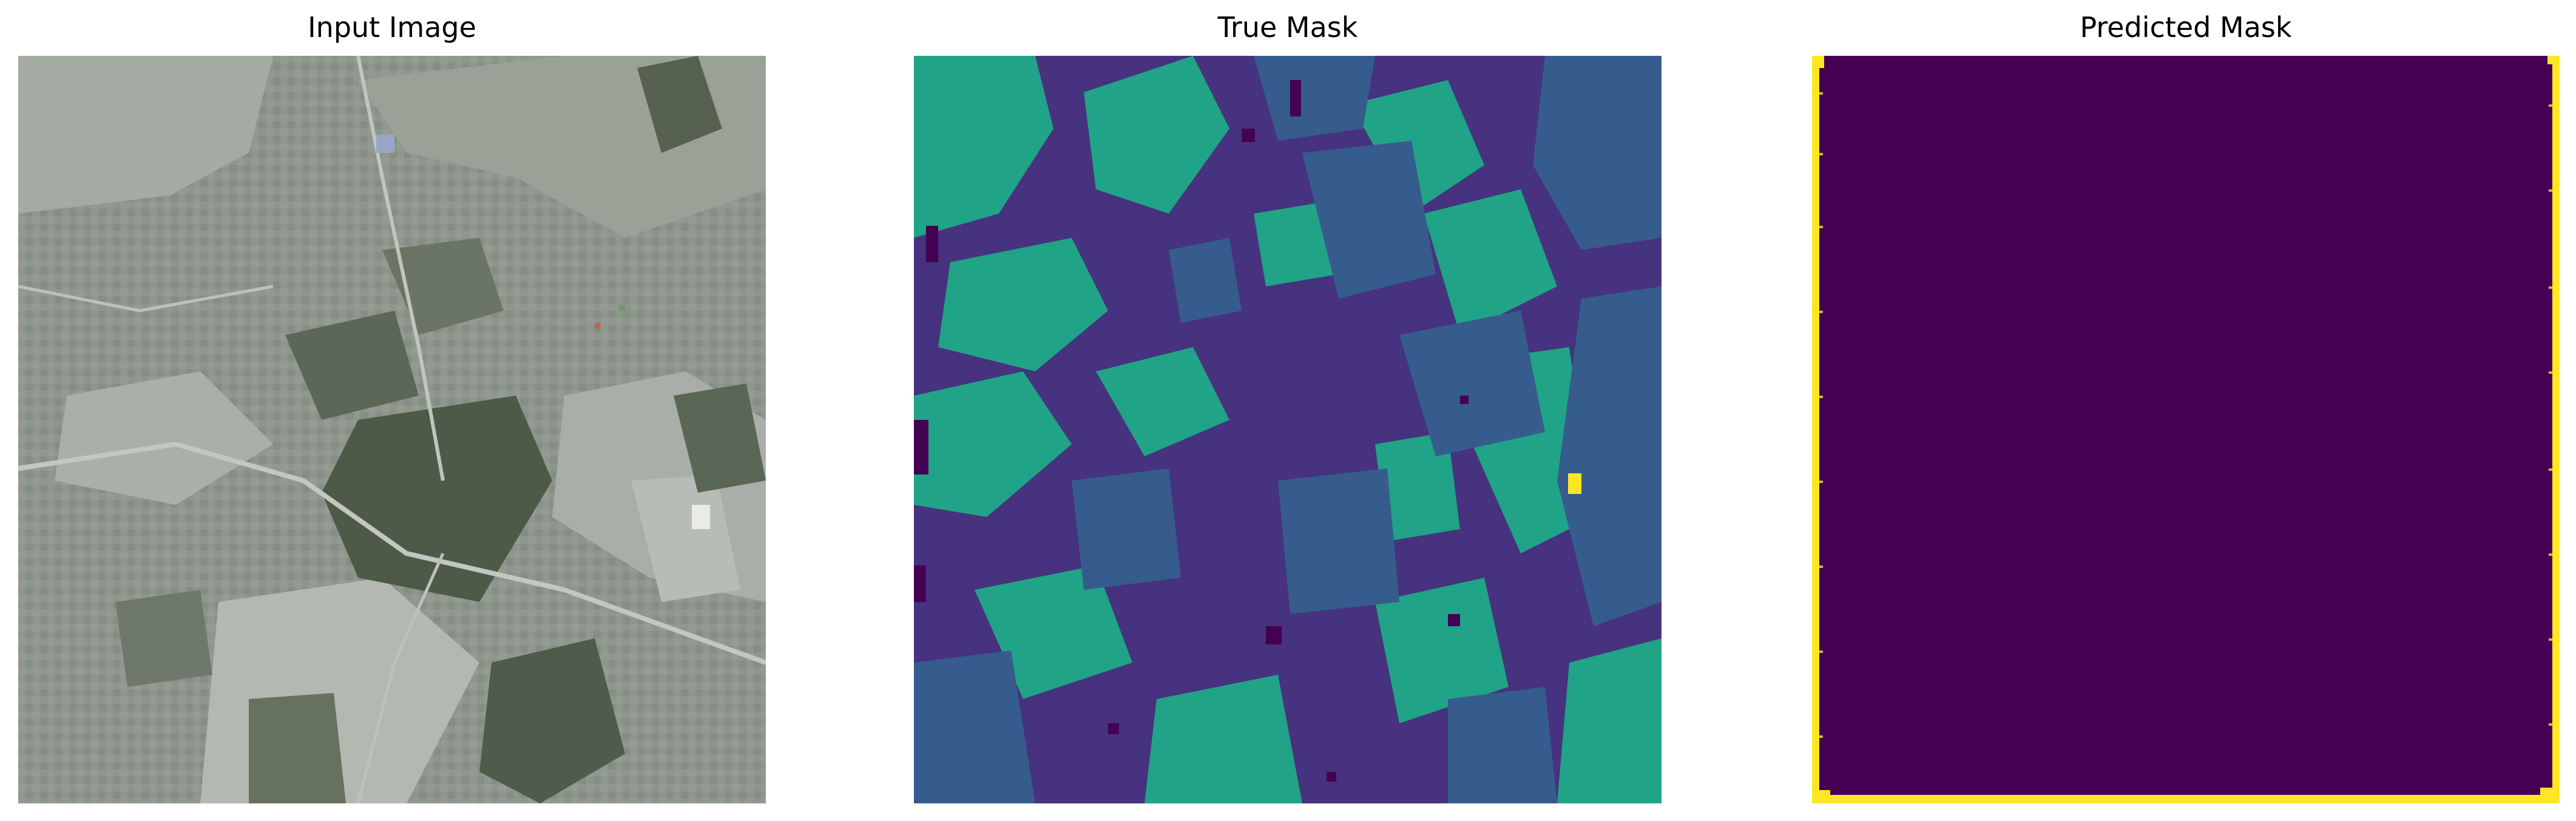 The image size is (2576, 821). What do you see at coordinates (1287, 27) in the screenshot?
I see `panel-title-true-mask: True Mask` at bounding box center [1287, 27].